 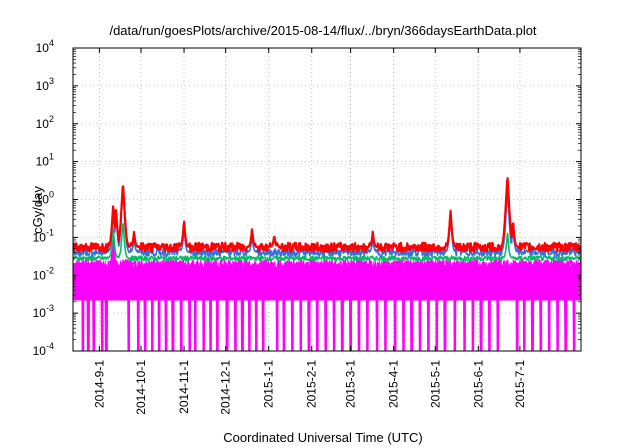 What do you see at coordinates (43, 235) in the screenshot?
I see `y-tick-label: 10⁻¹` at bounding box center [43, 235].